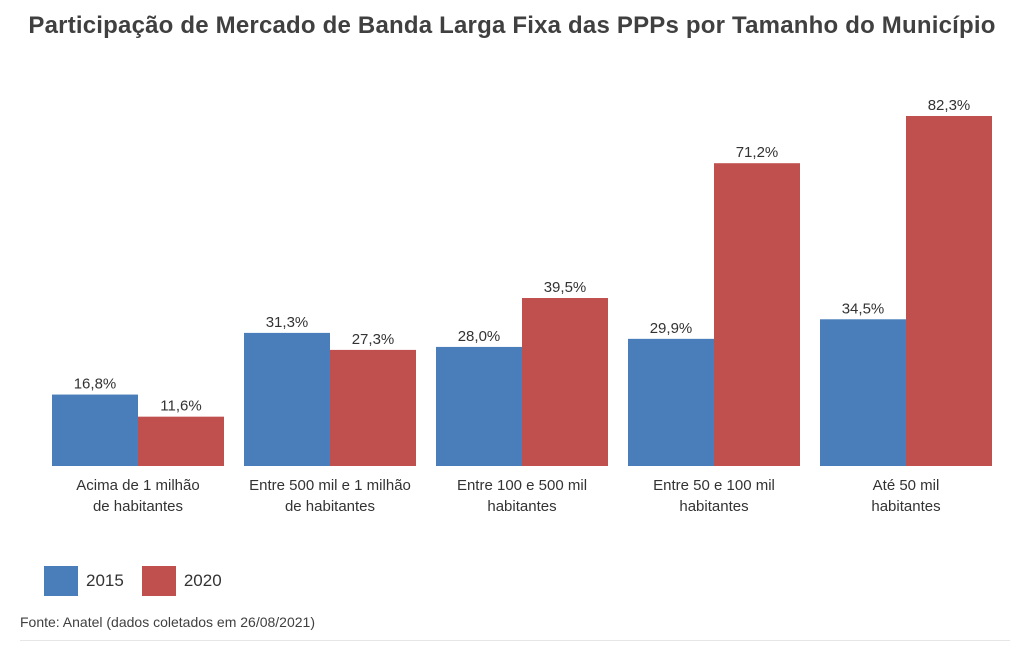 The width and height of the screenshot is (1024, 646). I want to click on category-label-4: Até 50 mil habitantes, so click(905, 496).